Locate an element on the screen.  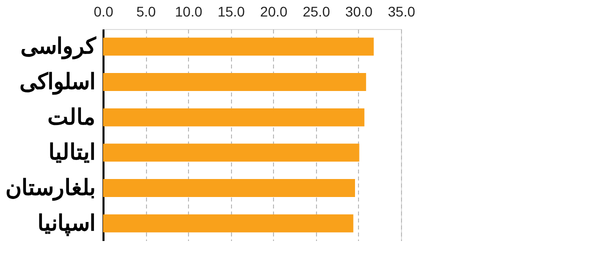
x-tick-label: 30.0 is located at coordinates (359, 12).